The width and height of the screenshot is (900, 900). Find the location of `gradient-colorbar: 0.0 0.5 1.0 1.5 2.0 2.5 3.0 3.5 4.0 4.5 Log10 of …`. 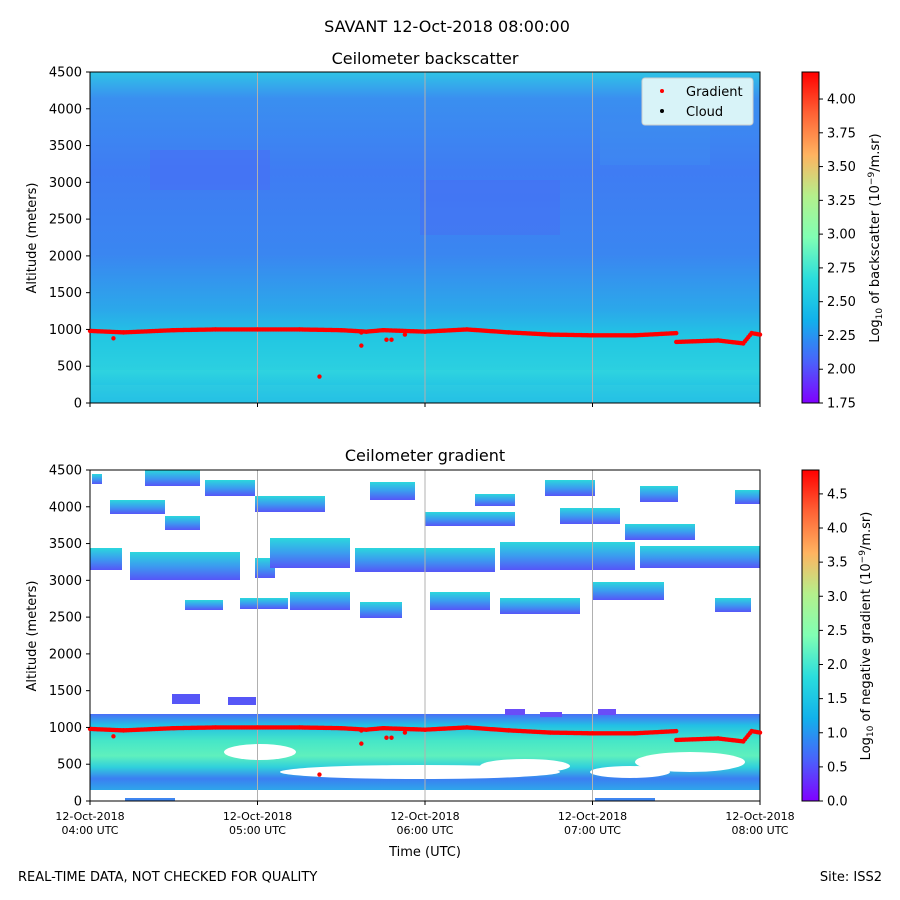

gradient-colorbar: 0.0 0.5 1.0 1.5 2.0 2.5 3.0 3.5 4.0 4.5 Log10 of … is located at coordinates (838, 639).